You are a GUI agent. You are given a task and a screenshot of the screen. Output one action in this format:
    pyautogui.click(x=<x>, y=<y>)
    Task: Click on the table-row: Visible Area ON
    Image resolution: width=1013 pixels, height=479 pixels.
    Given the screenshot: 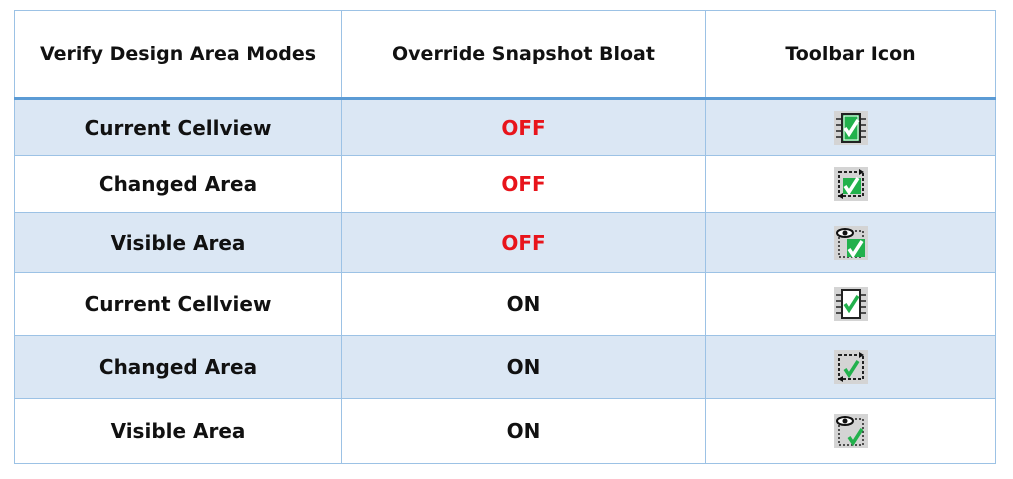 What is the action you would take?
    pyautogui.click(x=505, y=431)
    